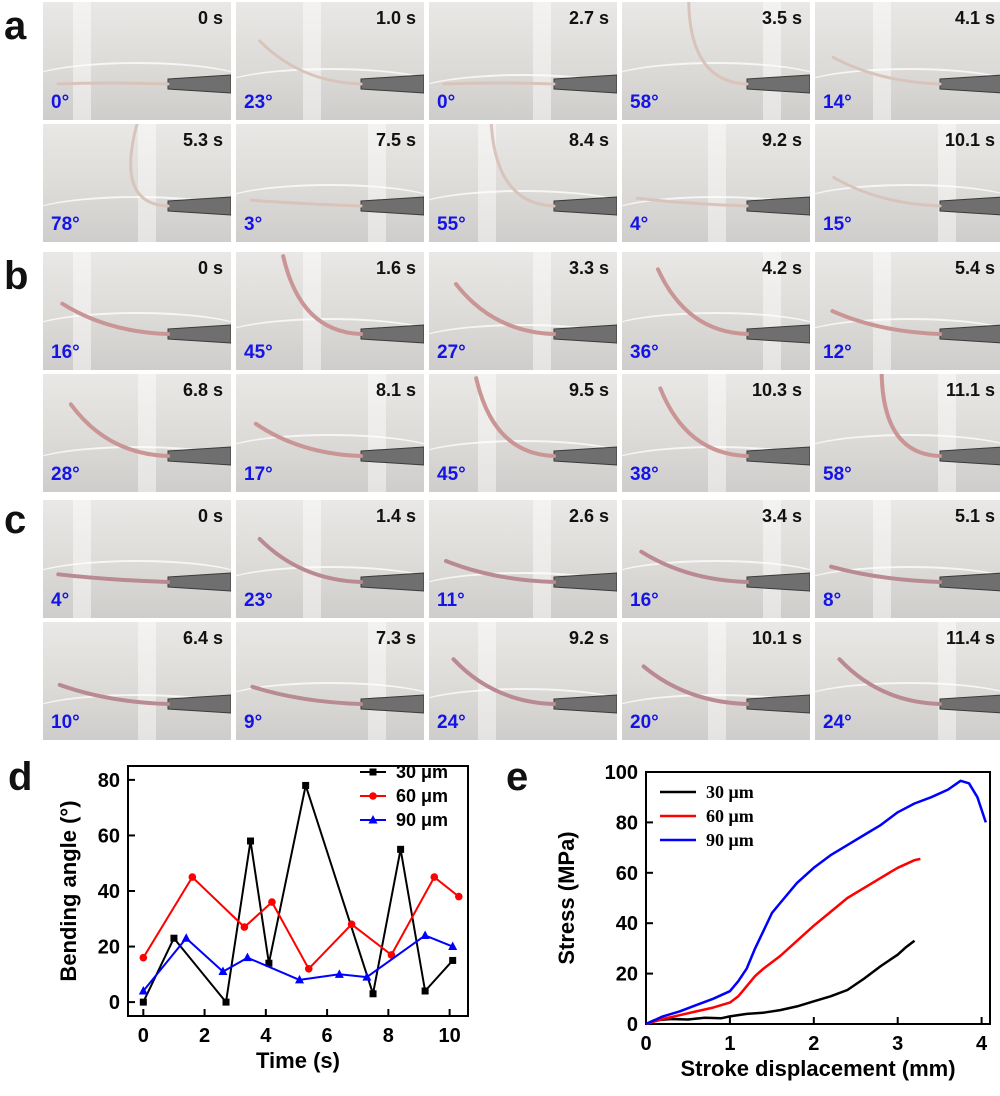  I want to click on frame-angle-label: 78°, so click(65, 224).